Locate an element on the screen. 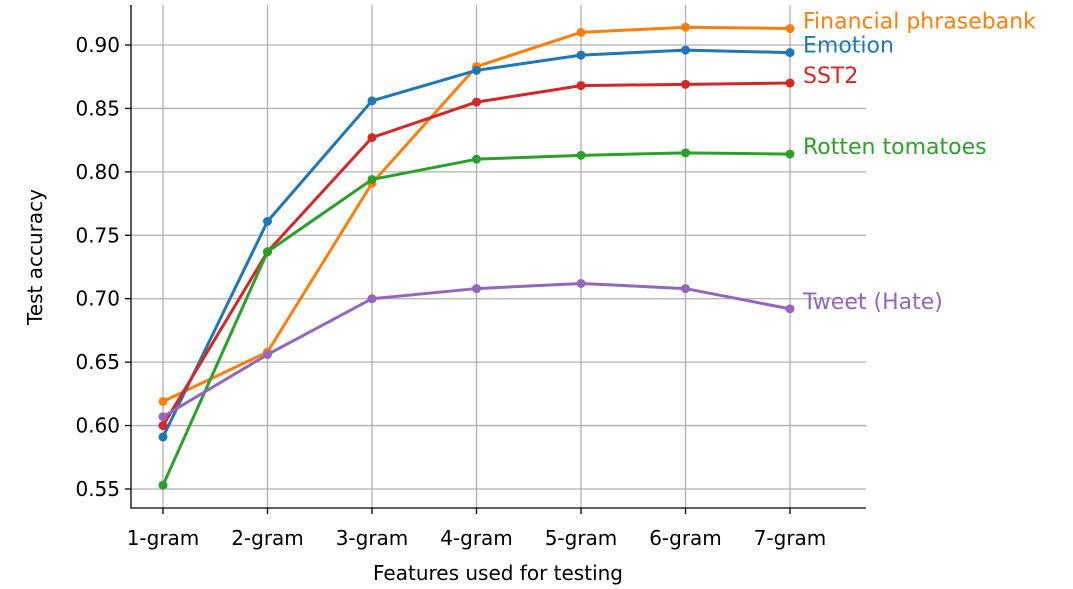  y-tick-label: 0.75 is located at coordinates (97, 235).